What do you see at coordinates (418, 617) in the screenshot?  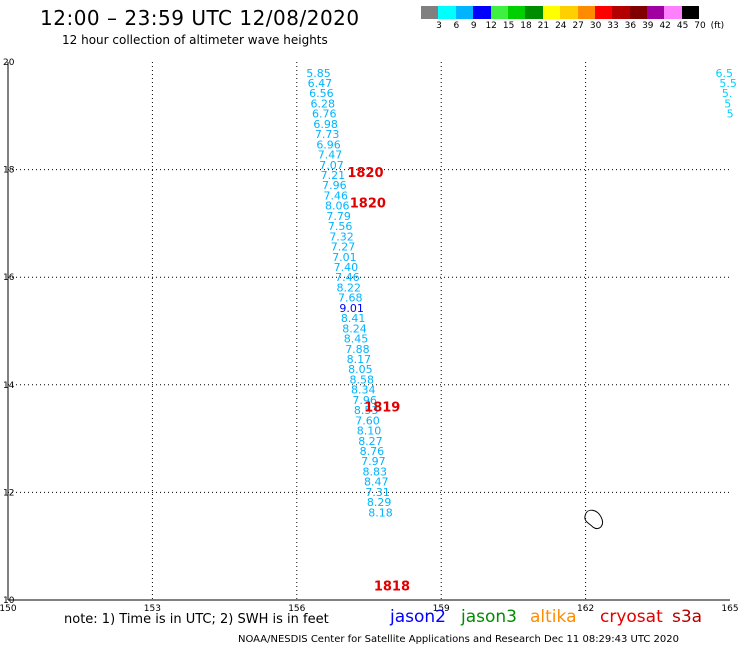 I see `legend-entry-jason2: jason2` at bounding box center [418, 617].